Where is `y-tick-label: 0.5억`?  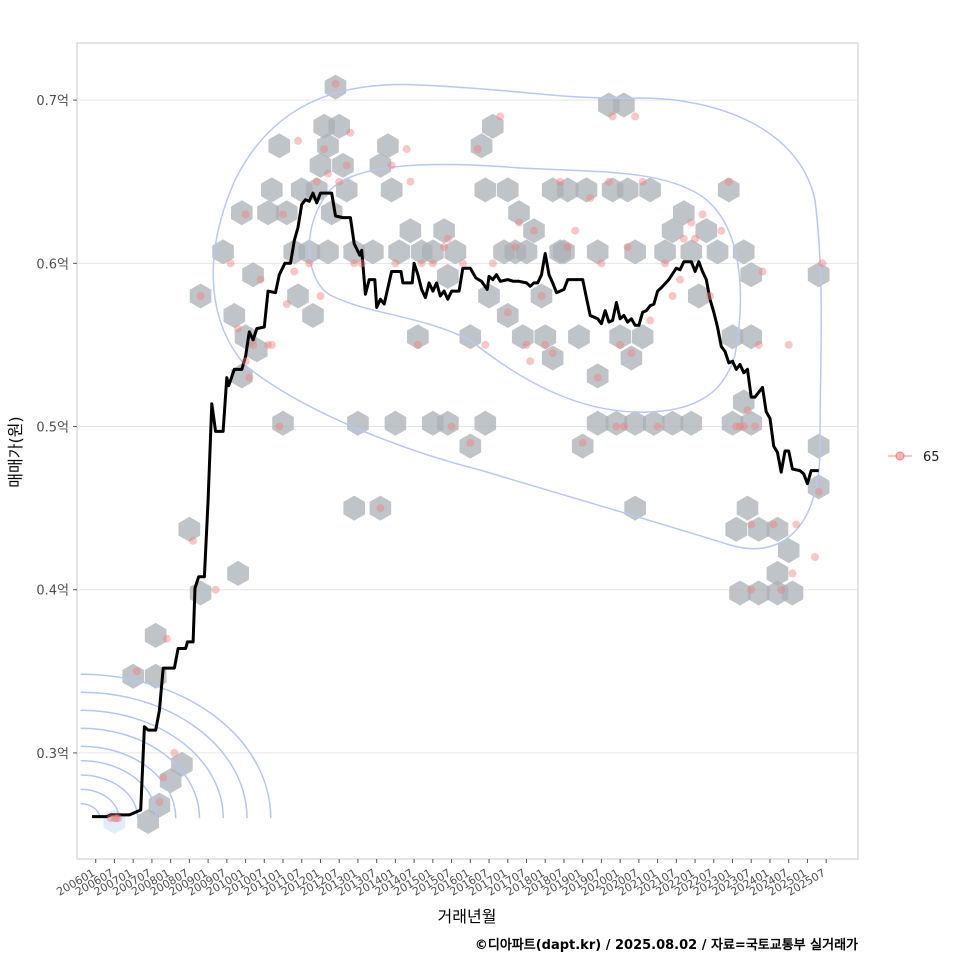
y-tick-label: 0.5억 is located at coordinates (52, 428).